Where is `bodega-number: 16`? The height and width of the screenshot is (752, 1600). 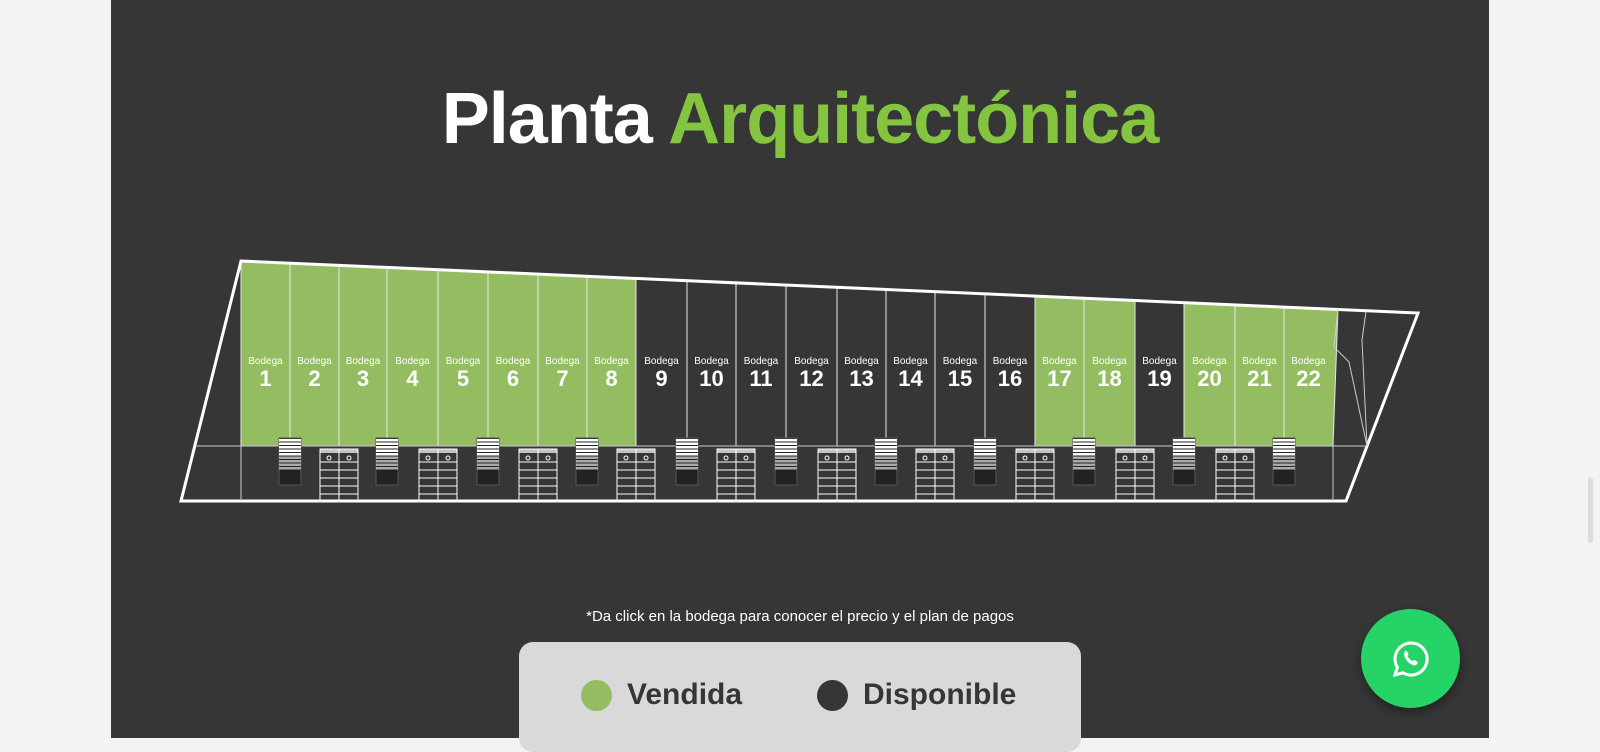
bodega-number: 16 is located at coordinates (1010, 378).